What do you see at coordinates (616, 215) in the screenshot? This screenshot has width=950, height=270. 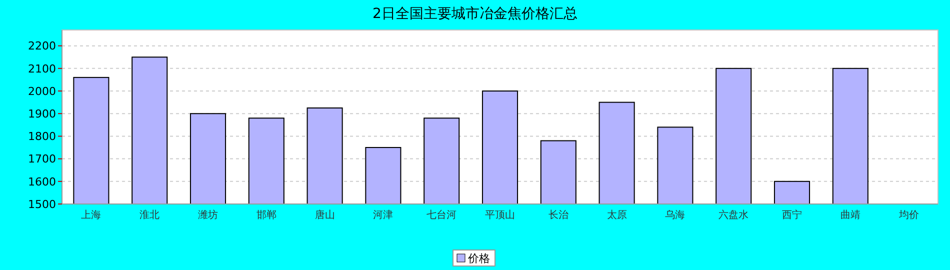 I see `x-tick-label: 太原` at bounding box center [616, 215].